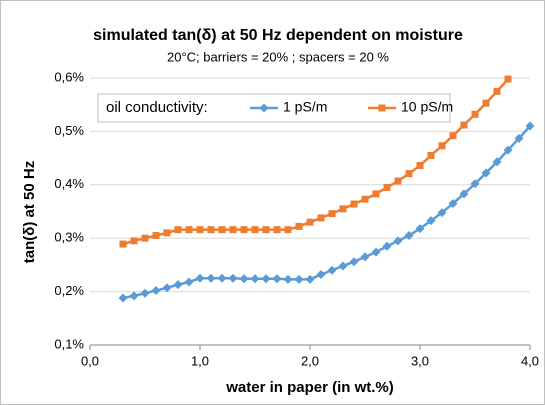  What do you see at coordinates (309, 387) in the screenshot?
I see `x-axis-label: water in paper (in wt.%)` at bounding box center [309, 387].